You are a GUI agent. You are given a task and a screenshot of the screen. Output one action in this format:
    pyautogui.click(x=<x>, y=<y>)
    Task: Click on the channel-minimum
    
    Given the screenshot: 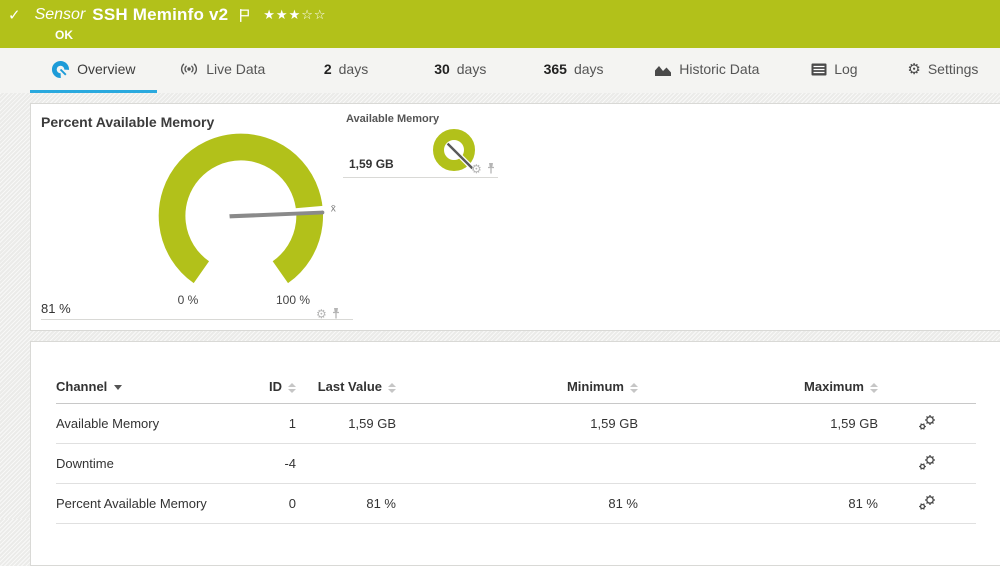 What is the action you would take?
    pyautogui.click(x=517, y=463)
    